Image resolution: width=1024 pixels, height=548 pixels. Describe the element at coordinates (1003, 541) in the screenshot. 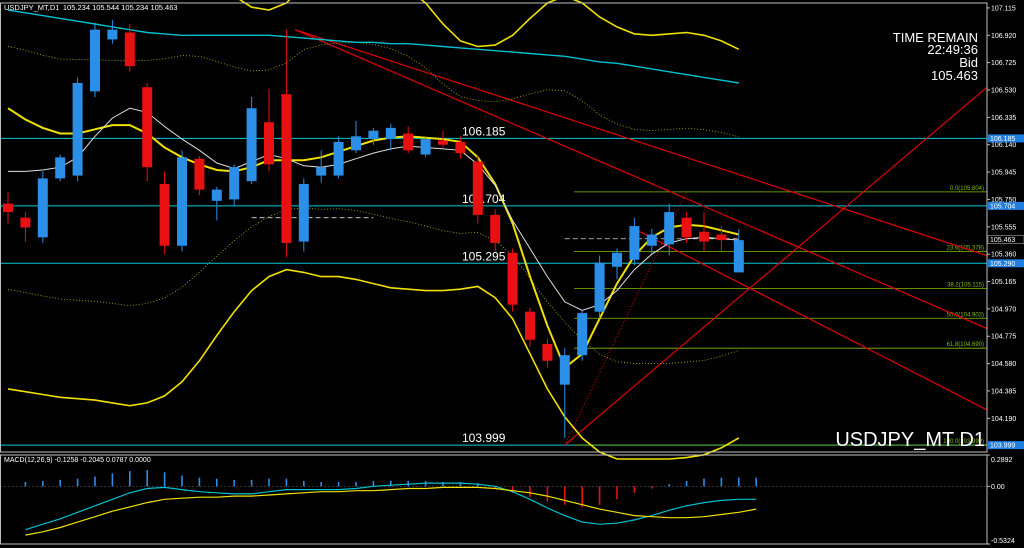

I see `macd-tick-label: -0.5324` at that location.